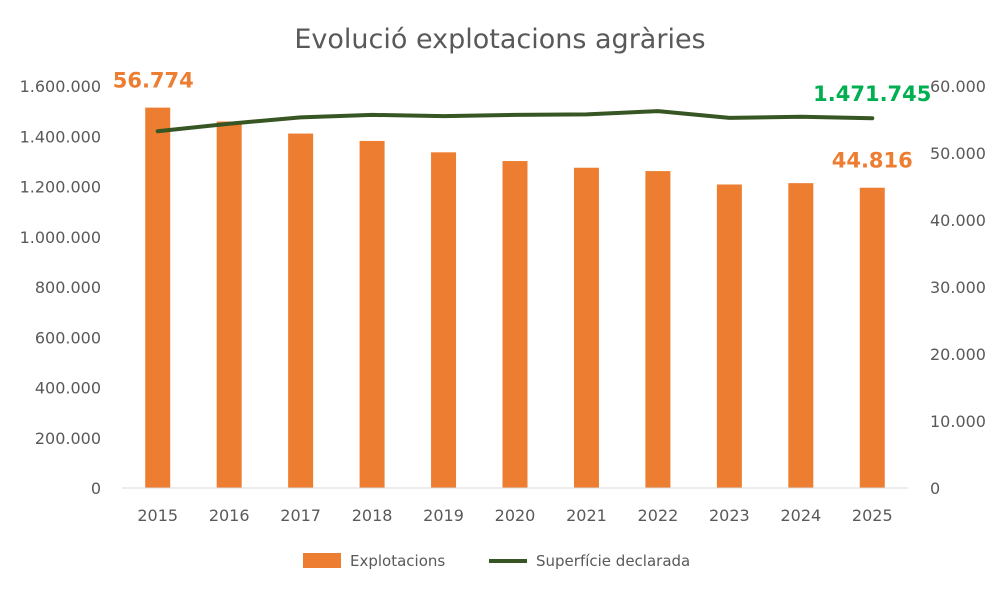 This screenshot has width=1000, height=600. What do you see at coordinates (96, 488) in the screenshot?
I see `y-primary-tick-label: 0` at bounding box center [96, 488].